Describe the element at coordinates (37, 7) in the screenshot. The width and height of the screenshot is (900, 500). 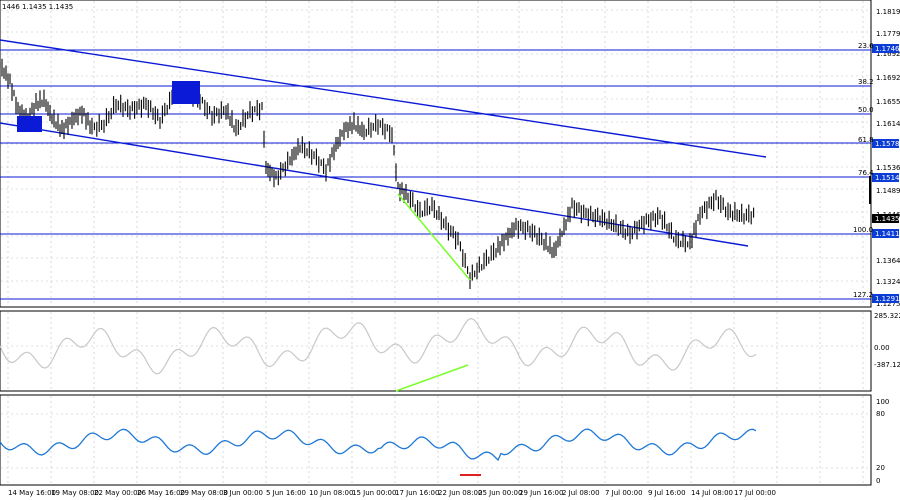
I see `quote-readout: 1446 1.1435 1.1435` at that location.